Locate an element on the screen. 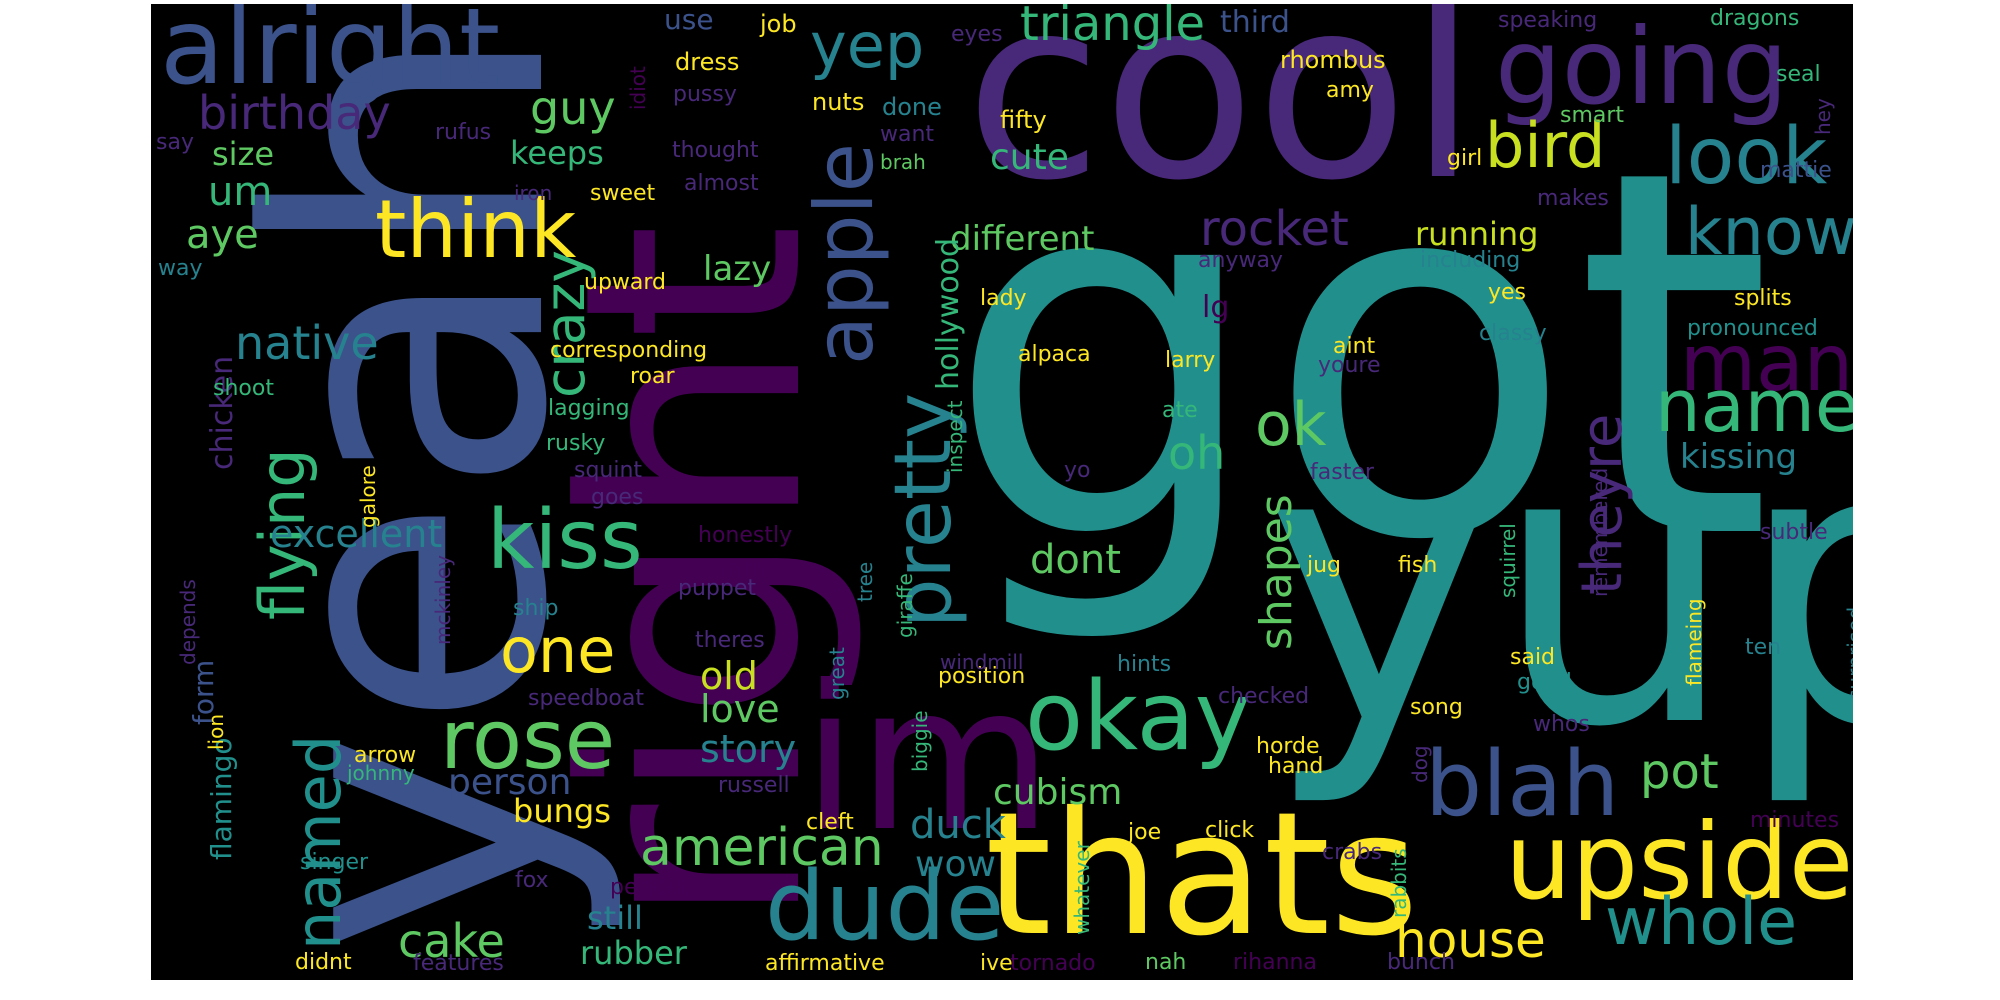 This screenshot has width=2000, height=1000. word-tree: tree is located at coordinates (865, 581).